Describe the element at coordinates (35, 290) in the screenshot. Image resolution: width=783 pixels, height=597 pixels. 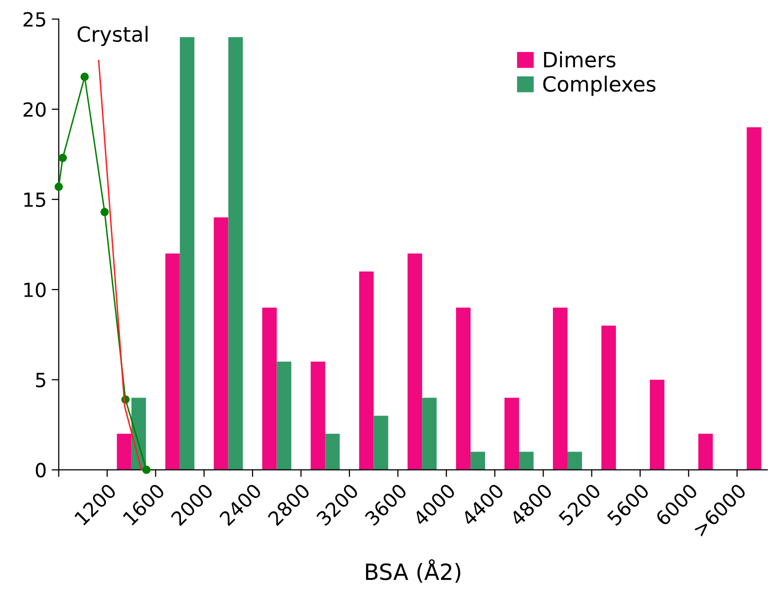
I see `y-tick-label: 10` at that location.